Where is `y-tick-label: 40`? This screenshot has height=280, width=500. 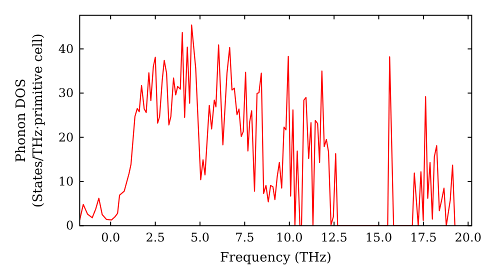 y-tick-label: 40 is located at coordinates (66, 49).